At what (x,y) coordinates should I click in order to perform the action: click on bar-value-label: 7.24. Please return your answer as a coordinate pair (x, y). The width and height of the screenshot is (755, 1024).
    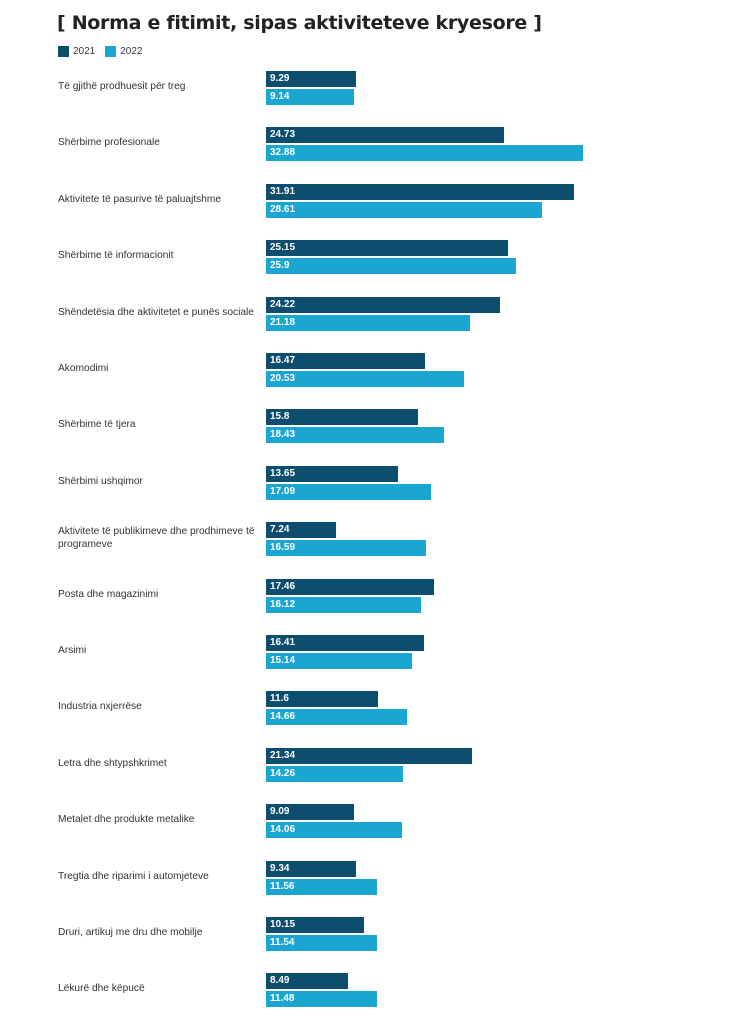
    Looking at the image, I should click on (280, 530).